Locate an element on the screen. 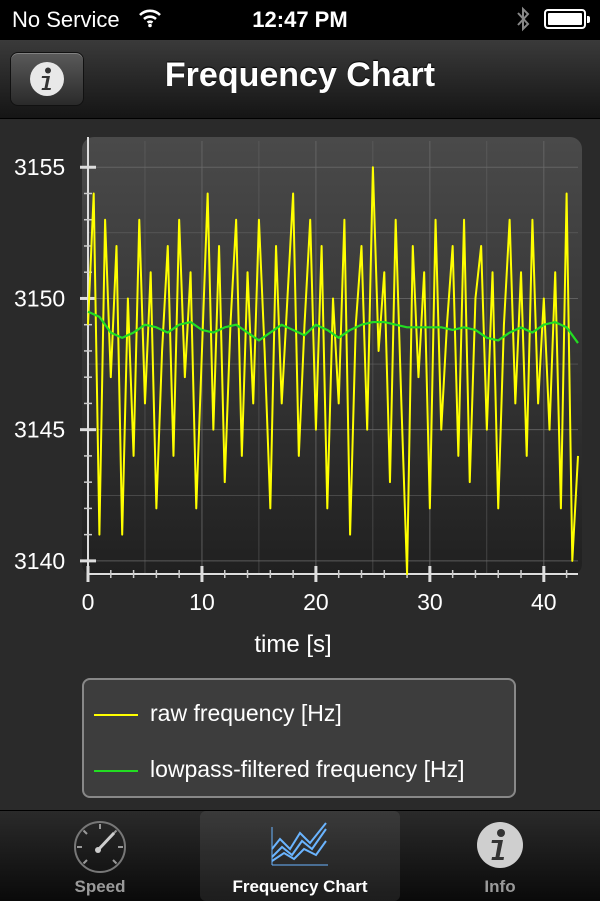  battery-icon is located at coordinates (567, 19).